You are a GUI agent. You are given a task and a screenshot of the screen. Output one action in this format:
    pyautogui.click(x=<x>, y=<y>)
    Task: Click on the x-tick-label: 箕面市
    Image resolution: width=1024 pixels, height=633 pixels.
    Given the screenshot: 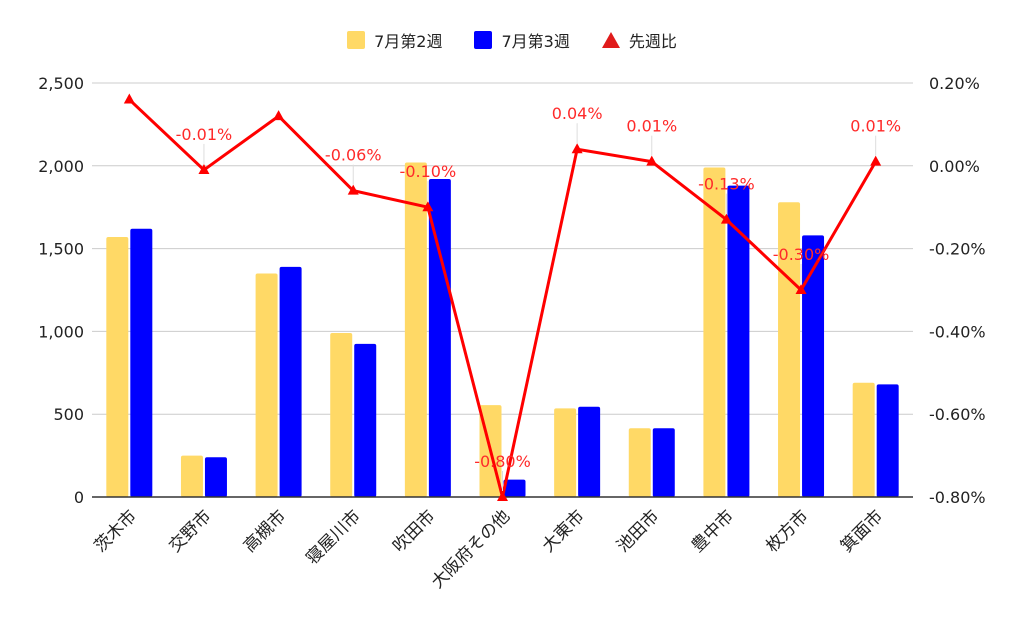 What is the action you would take?
    pyautogui.click(x=862, y=531)
    